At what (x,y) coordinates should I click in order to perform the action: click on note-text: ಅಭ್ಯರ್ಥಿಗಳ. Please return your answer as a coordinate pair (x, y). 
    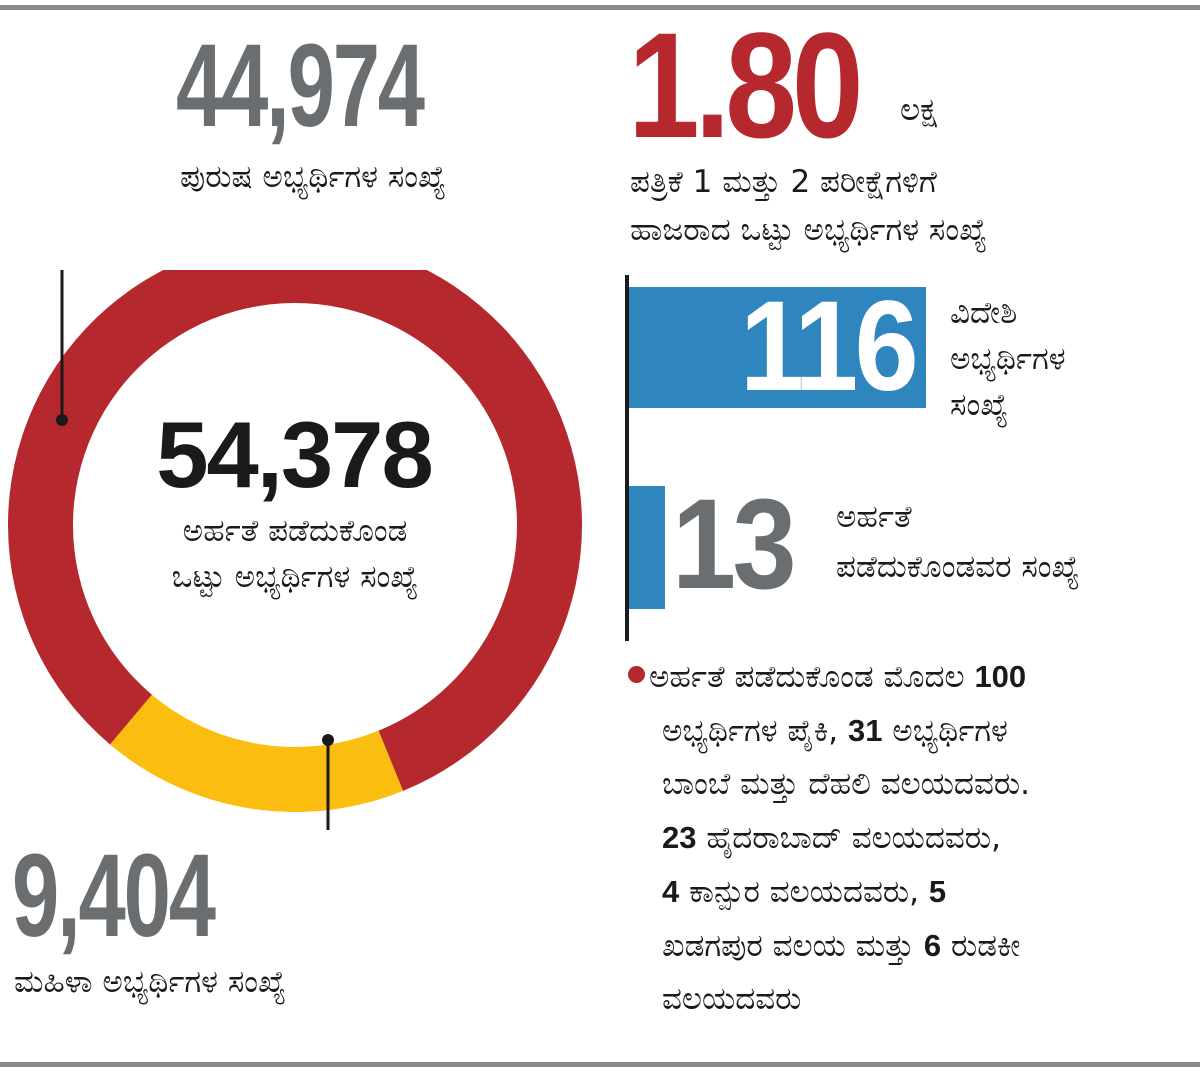
    Looking at the image, I should click on (945, 731).